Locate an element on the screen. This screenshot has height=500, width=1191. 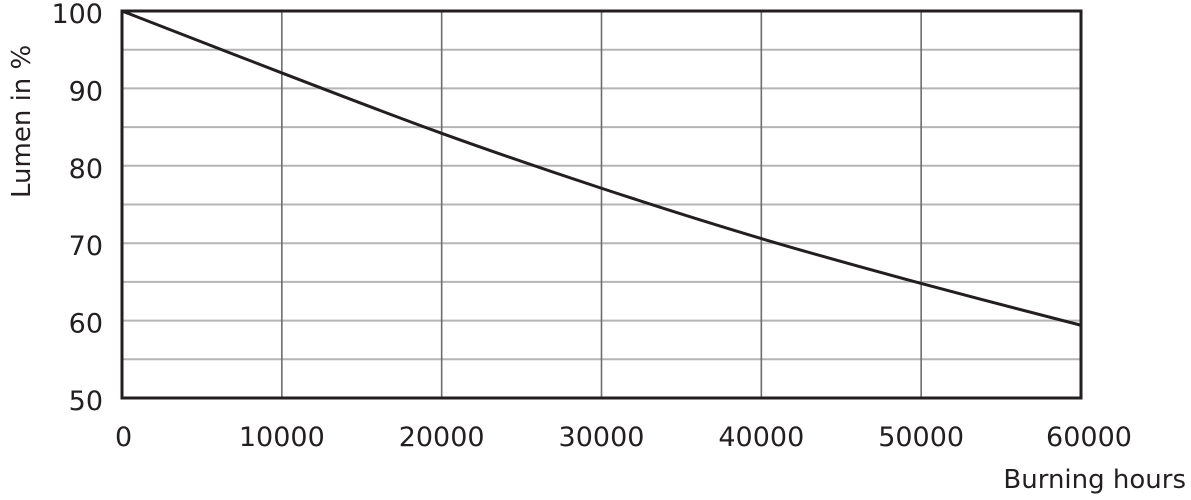
x-tick-label: 30000 is located at coordinates (602, 437).